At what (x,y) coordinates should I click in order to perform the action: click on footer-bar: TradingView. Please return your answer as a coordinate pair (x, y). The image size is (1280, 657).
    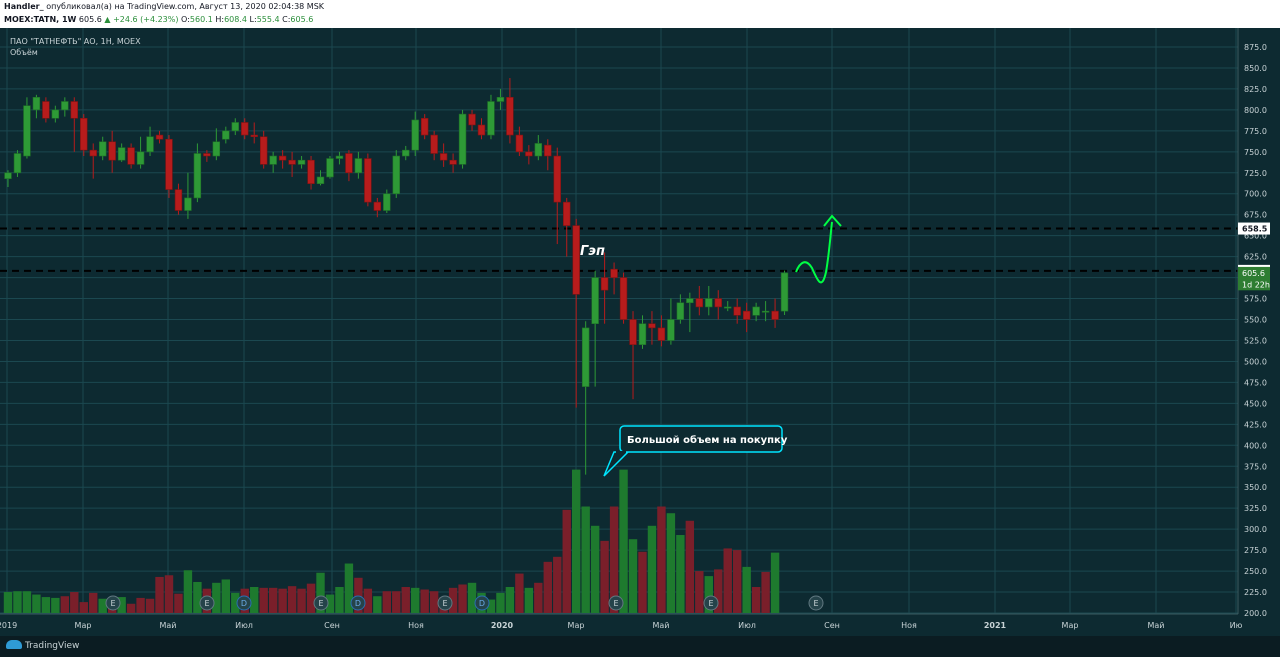
    Looking at the image, I should click on (640, 646).